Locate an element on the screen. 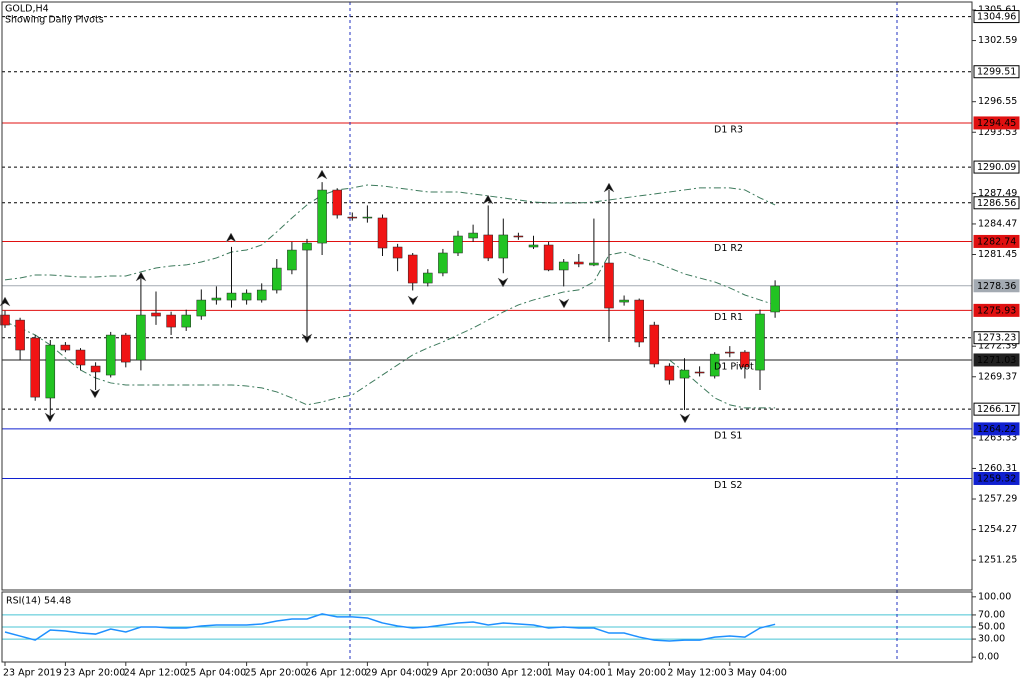 The width and height of the screenshot is (1024, 683). y-tick-label: 1305.61 is located at coordinates (997, 9).